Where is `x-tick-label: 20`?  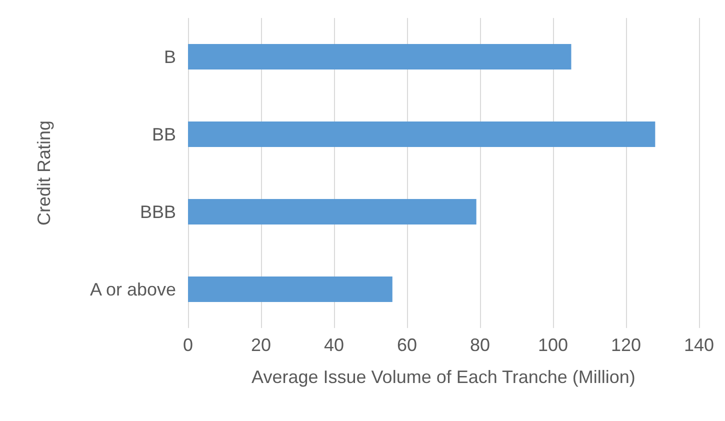 x-tick-label: 20 is located at coordinates (261, 345).